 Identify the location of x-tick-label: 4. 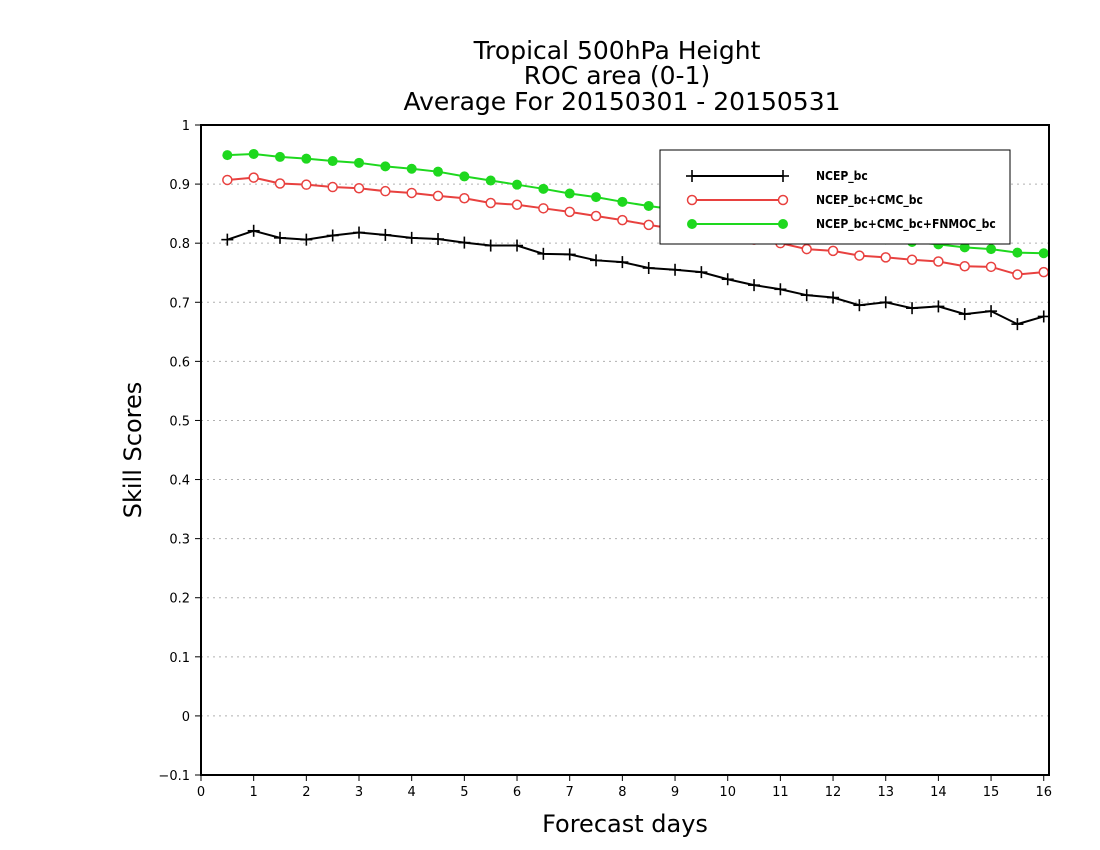
(412, 792).